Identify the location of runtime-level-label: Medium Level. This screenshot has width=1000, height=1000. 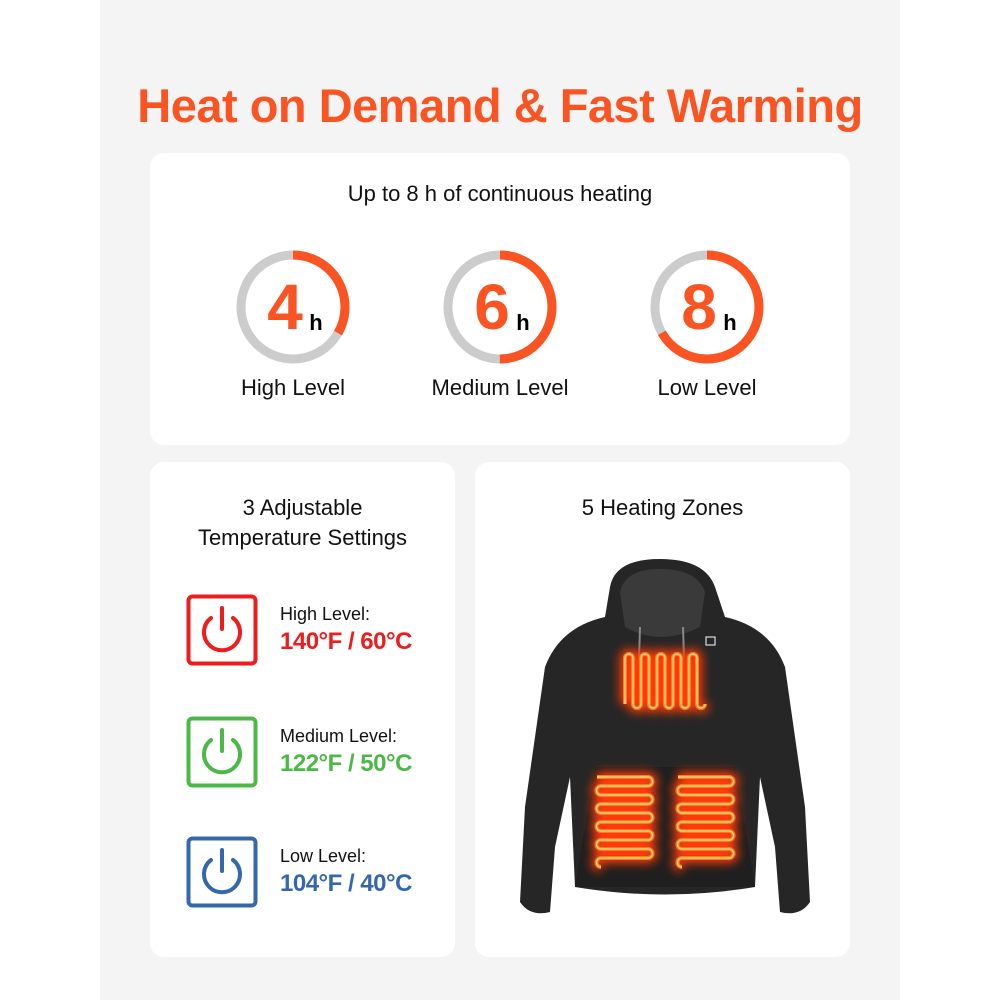
(500, 387).